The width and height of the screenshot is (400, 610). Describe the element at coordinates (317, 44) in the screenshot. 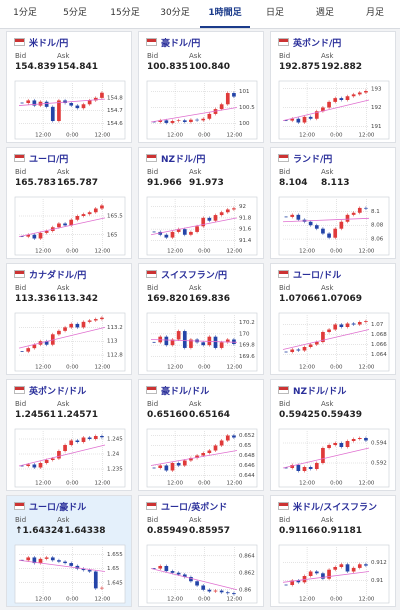

I see `pair-name: 英ポンド/円` at that location.